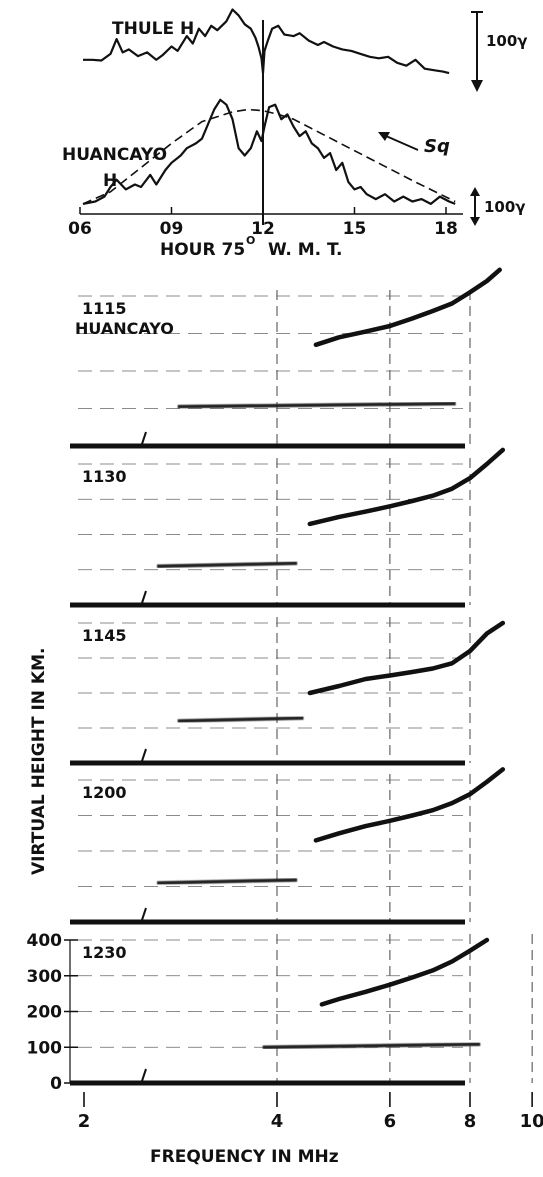  Describe the element at coordinates (104, 635) in the screenshot. I see `frame-time-1145: 1145` at that location.